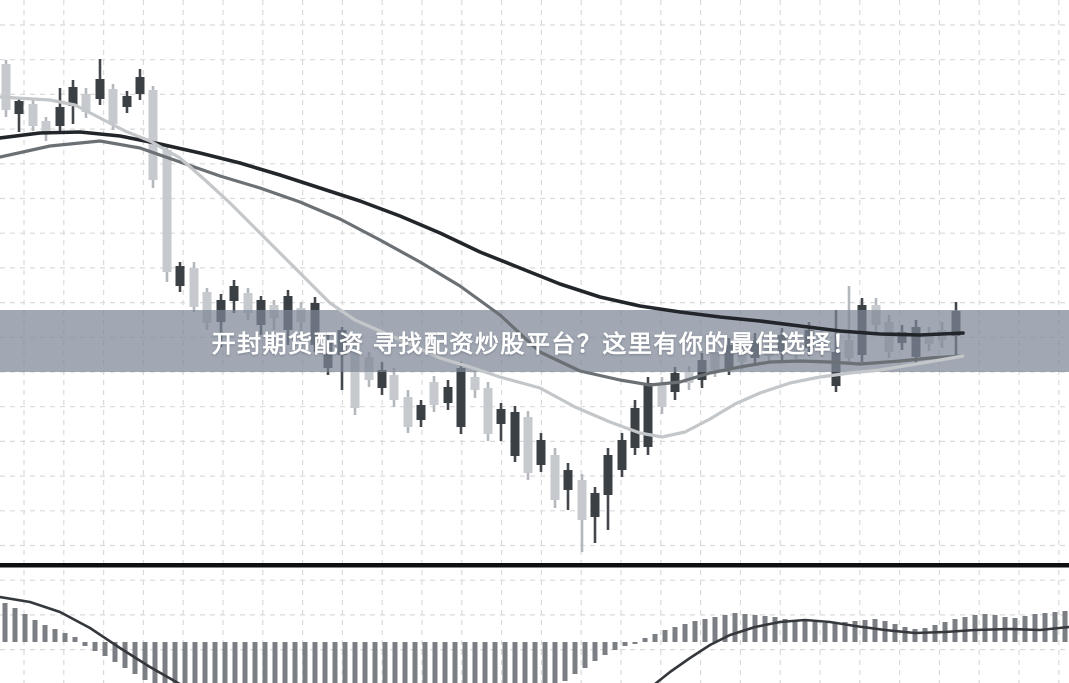 The image size is (1069, 683). I want to click on pane-separator, so click(534, 565).